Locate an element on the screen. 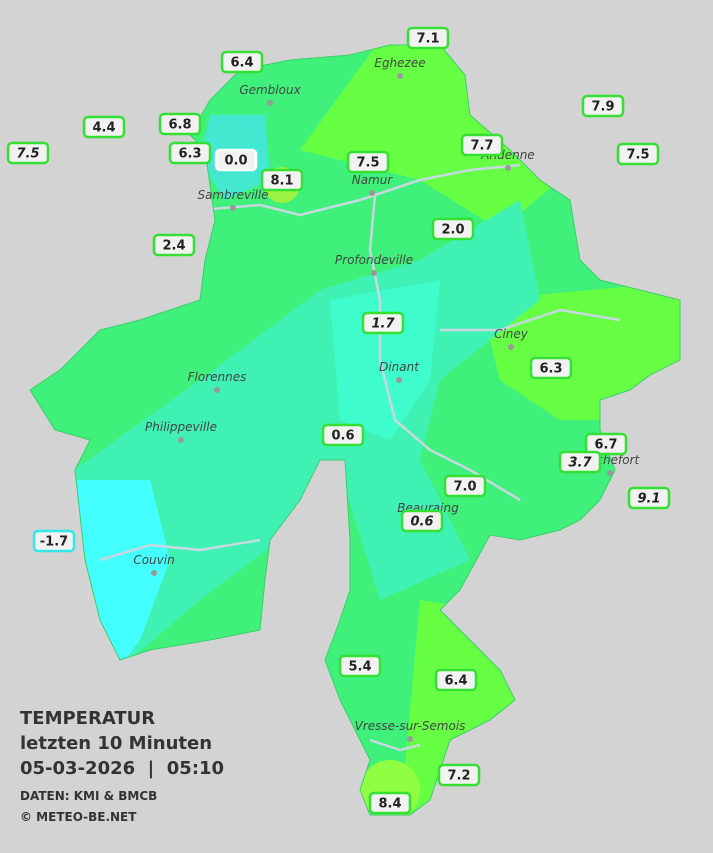 The width and height of the screenshot is (713, 853). station-value: -1.7 is located at coordinates (54, 542).